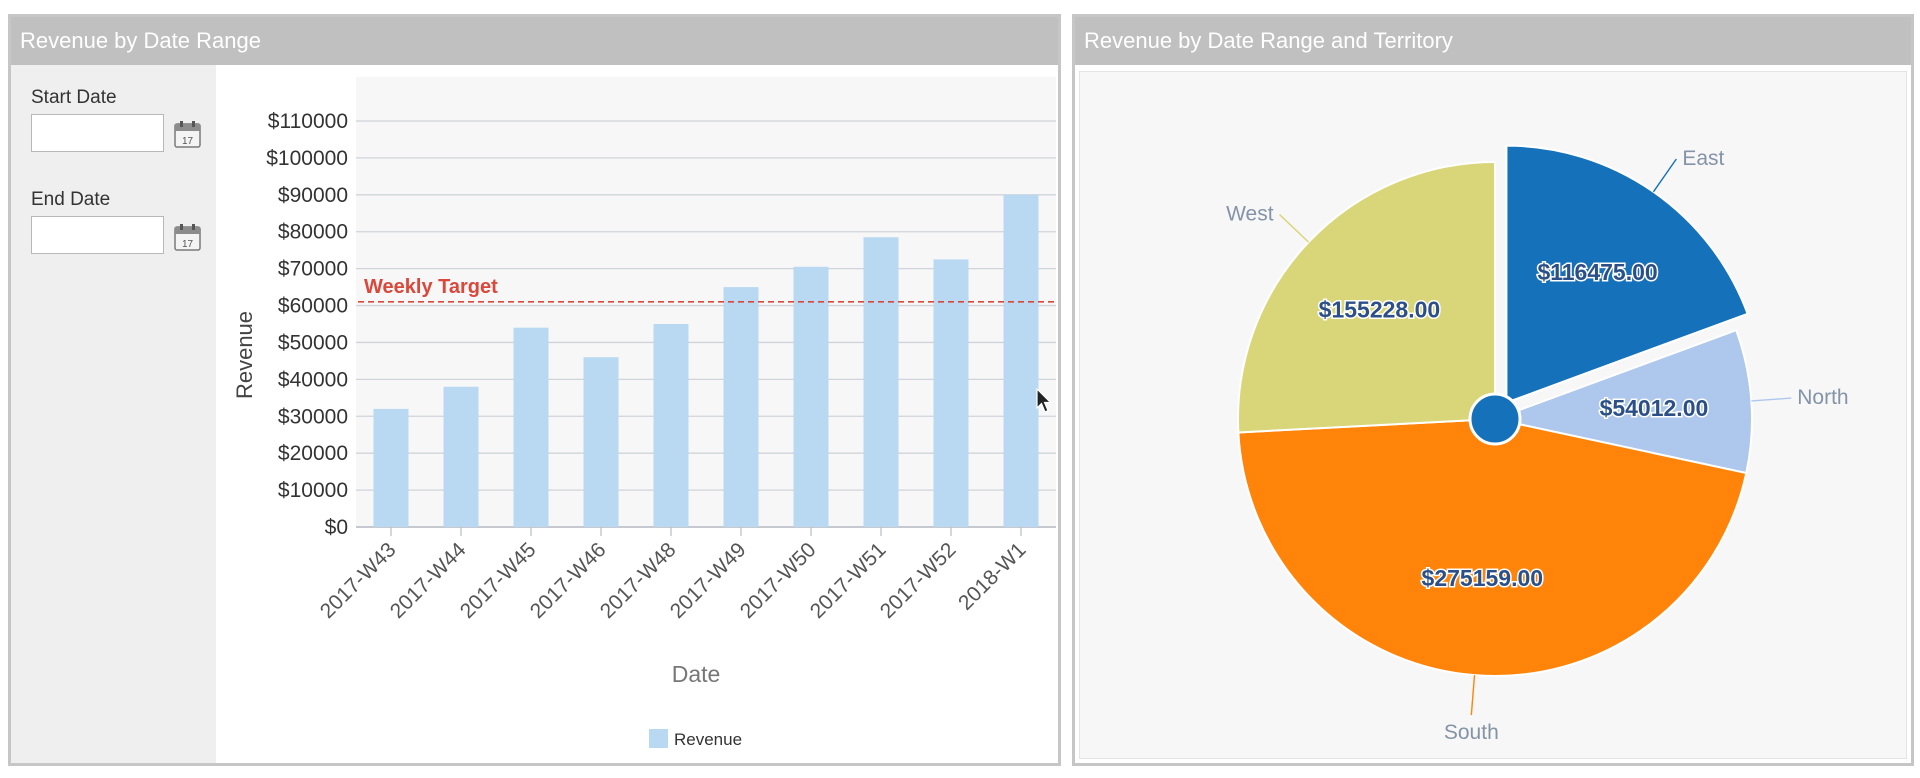 The width and height of the screenshot is (1920, 778). I want to click on x-axis-title: Date, so click(696, 674).